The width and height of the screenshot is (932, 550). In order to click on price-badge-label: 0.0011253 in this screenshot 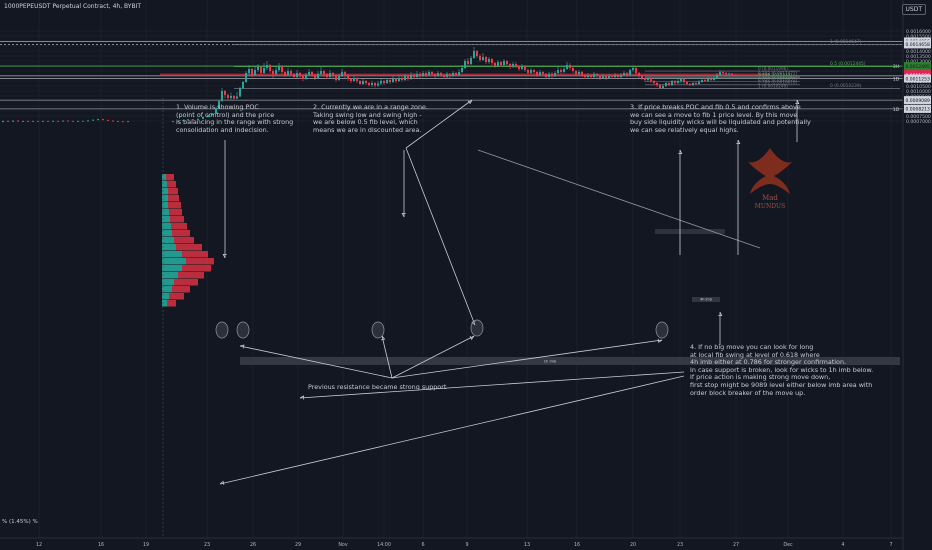, I will do `click(918, 79)`.